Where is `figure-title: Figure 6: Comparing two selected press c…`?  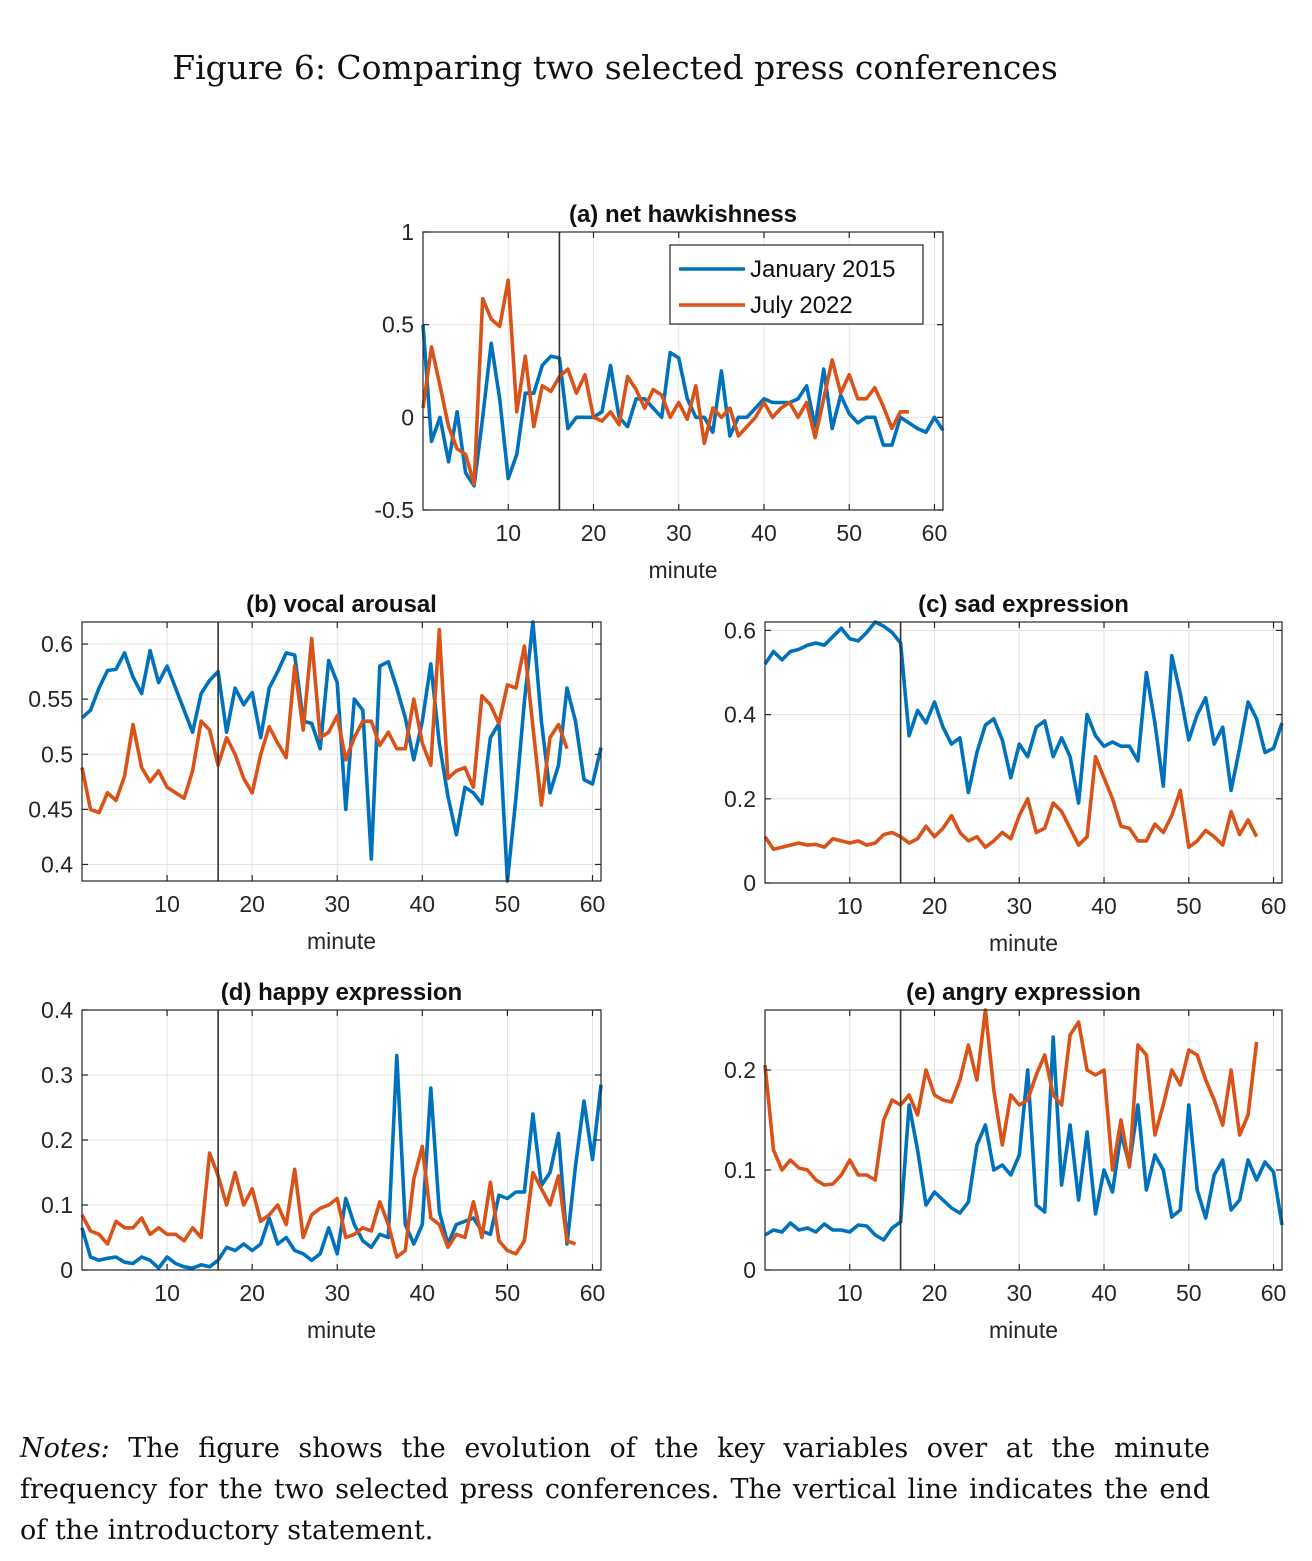
figure-title: Figure 6: Comparing two selected press c… is located at coordinates (615, 67).